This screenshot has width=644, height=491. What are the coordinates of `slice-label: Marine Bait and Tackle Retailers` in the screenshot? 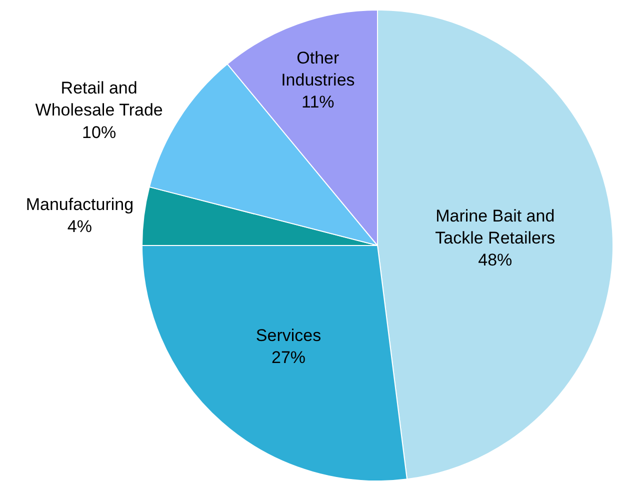 It's located at (495, 227).